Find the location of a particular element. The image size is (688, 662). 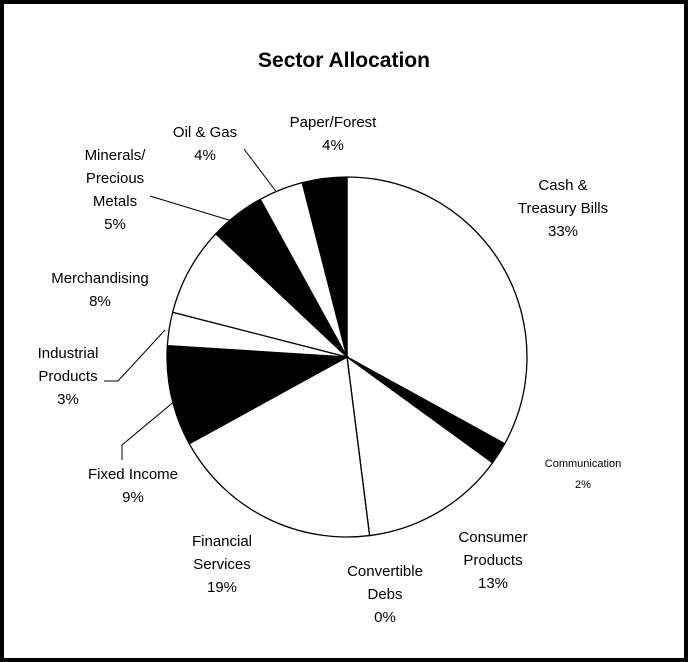

slice-value-label: 5% is located at coordinates (115, 224).